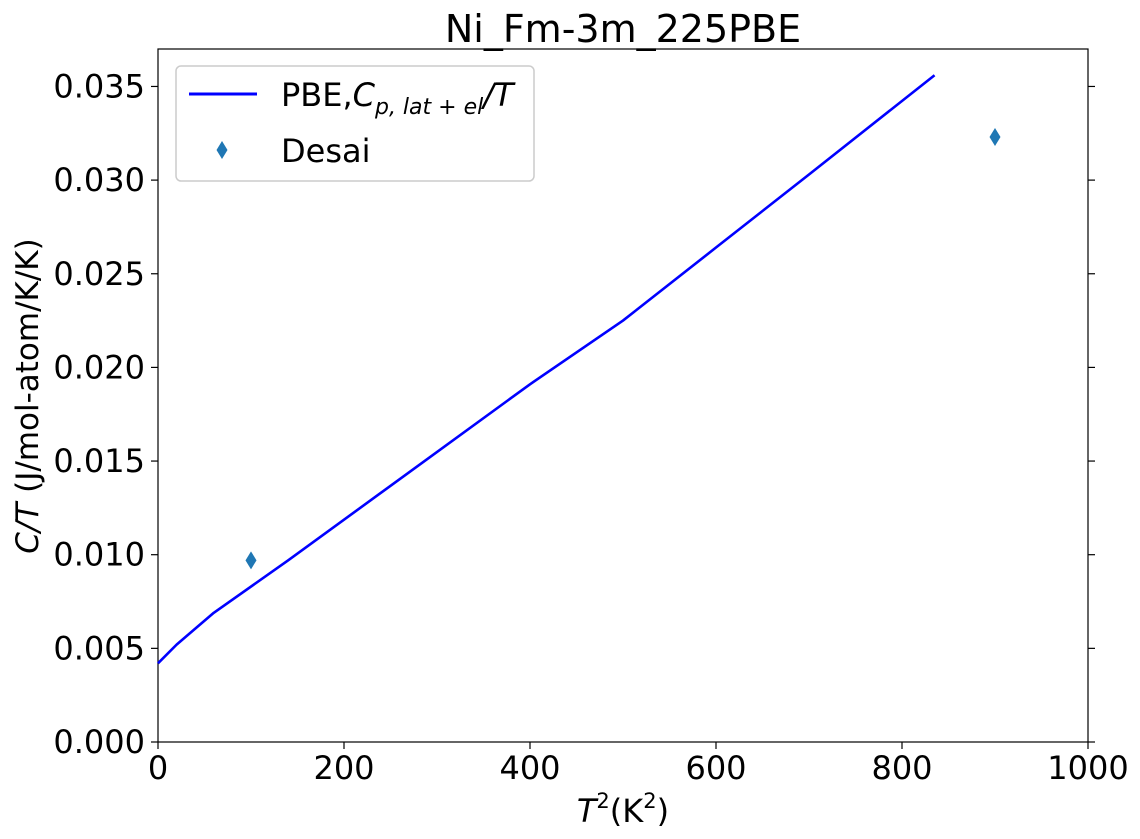 This screenshot has width=1140, height=839. I want to click on y-tick-label: 0.025, so click(99, 274).